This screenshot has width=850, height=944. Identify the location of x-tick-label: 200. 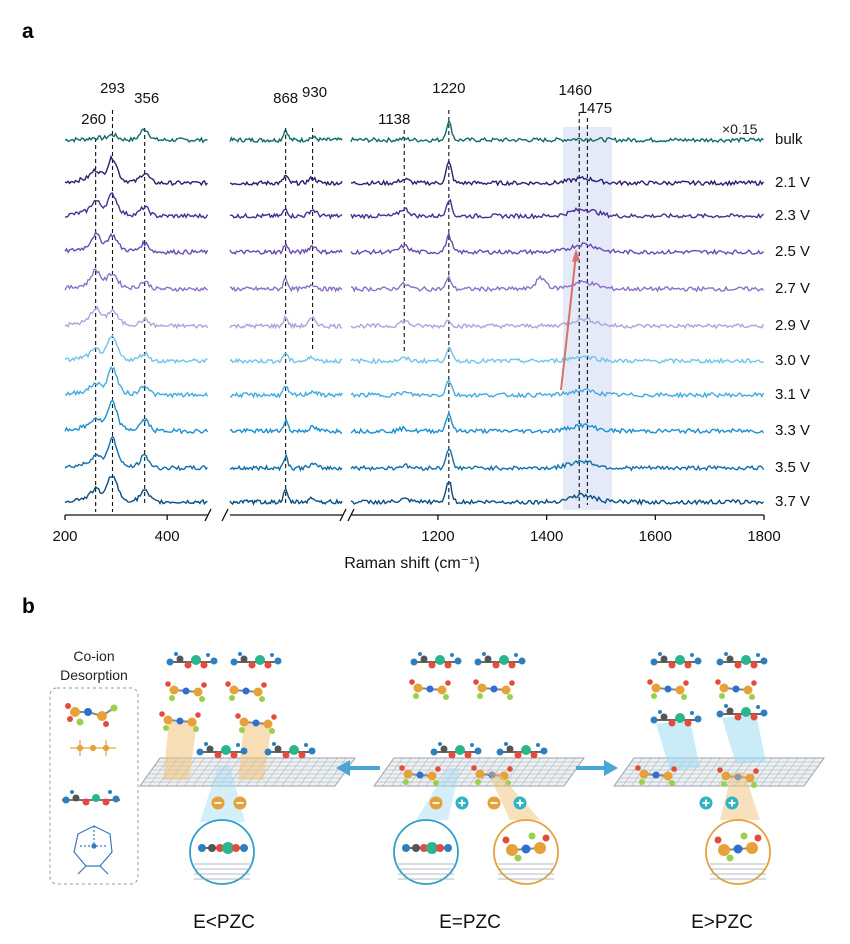
(64, 536).